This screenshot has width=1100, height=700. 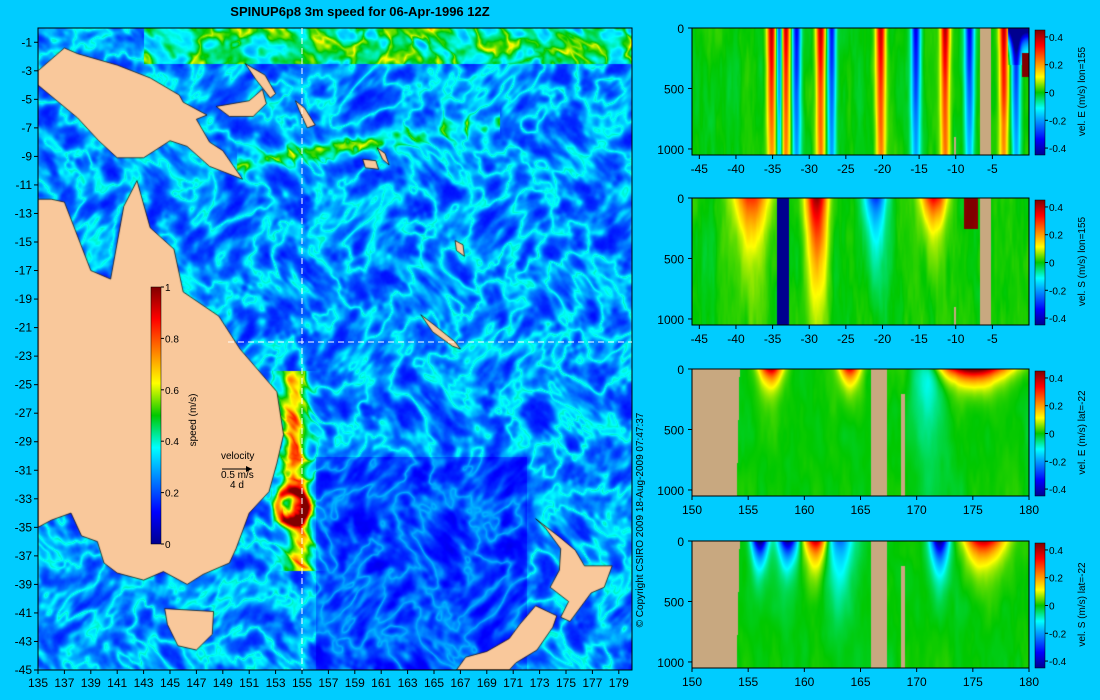 What do you see at coordinates (117, 683) in the screenshot?
I see `map-x-tick-label: 141` at bounding box center [117, 683].